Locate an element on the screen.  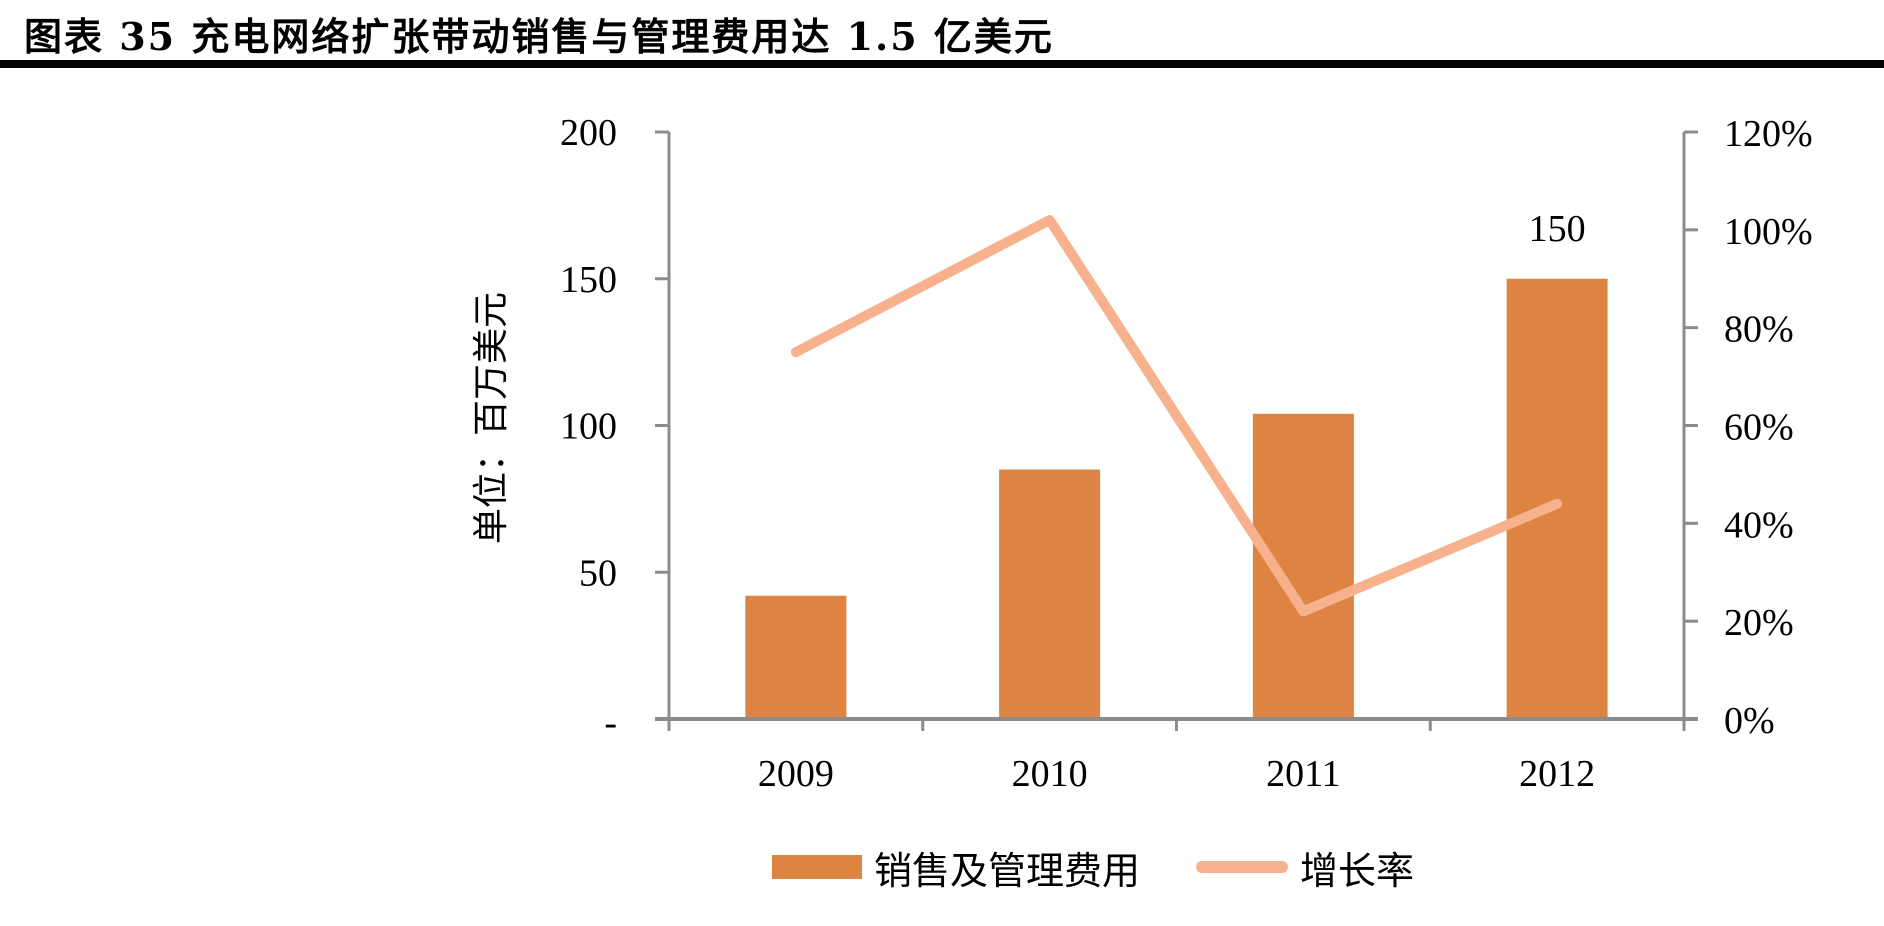
left-axis-tick-label: 200 is located at coordinates (588, 133).